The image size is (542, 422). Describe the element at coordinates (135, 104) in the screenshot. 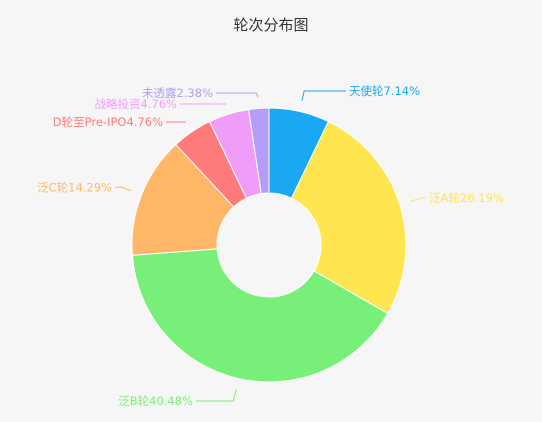

I see `slice-label-6: 战略投资4.76%` at that location.